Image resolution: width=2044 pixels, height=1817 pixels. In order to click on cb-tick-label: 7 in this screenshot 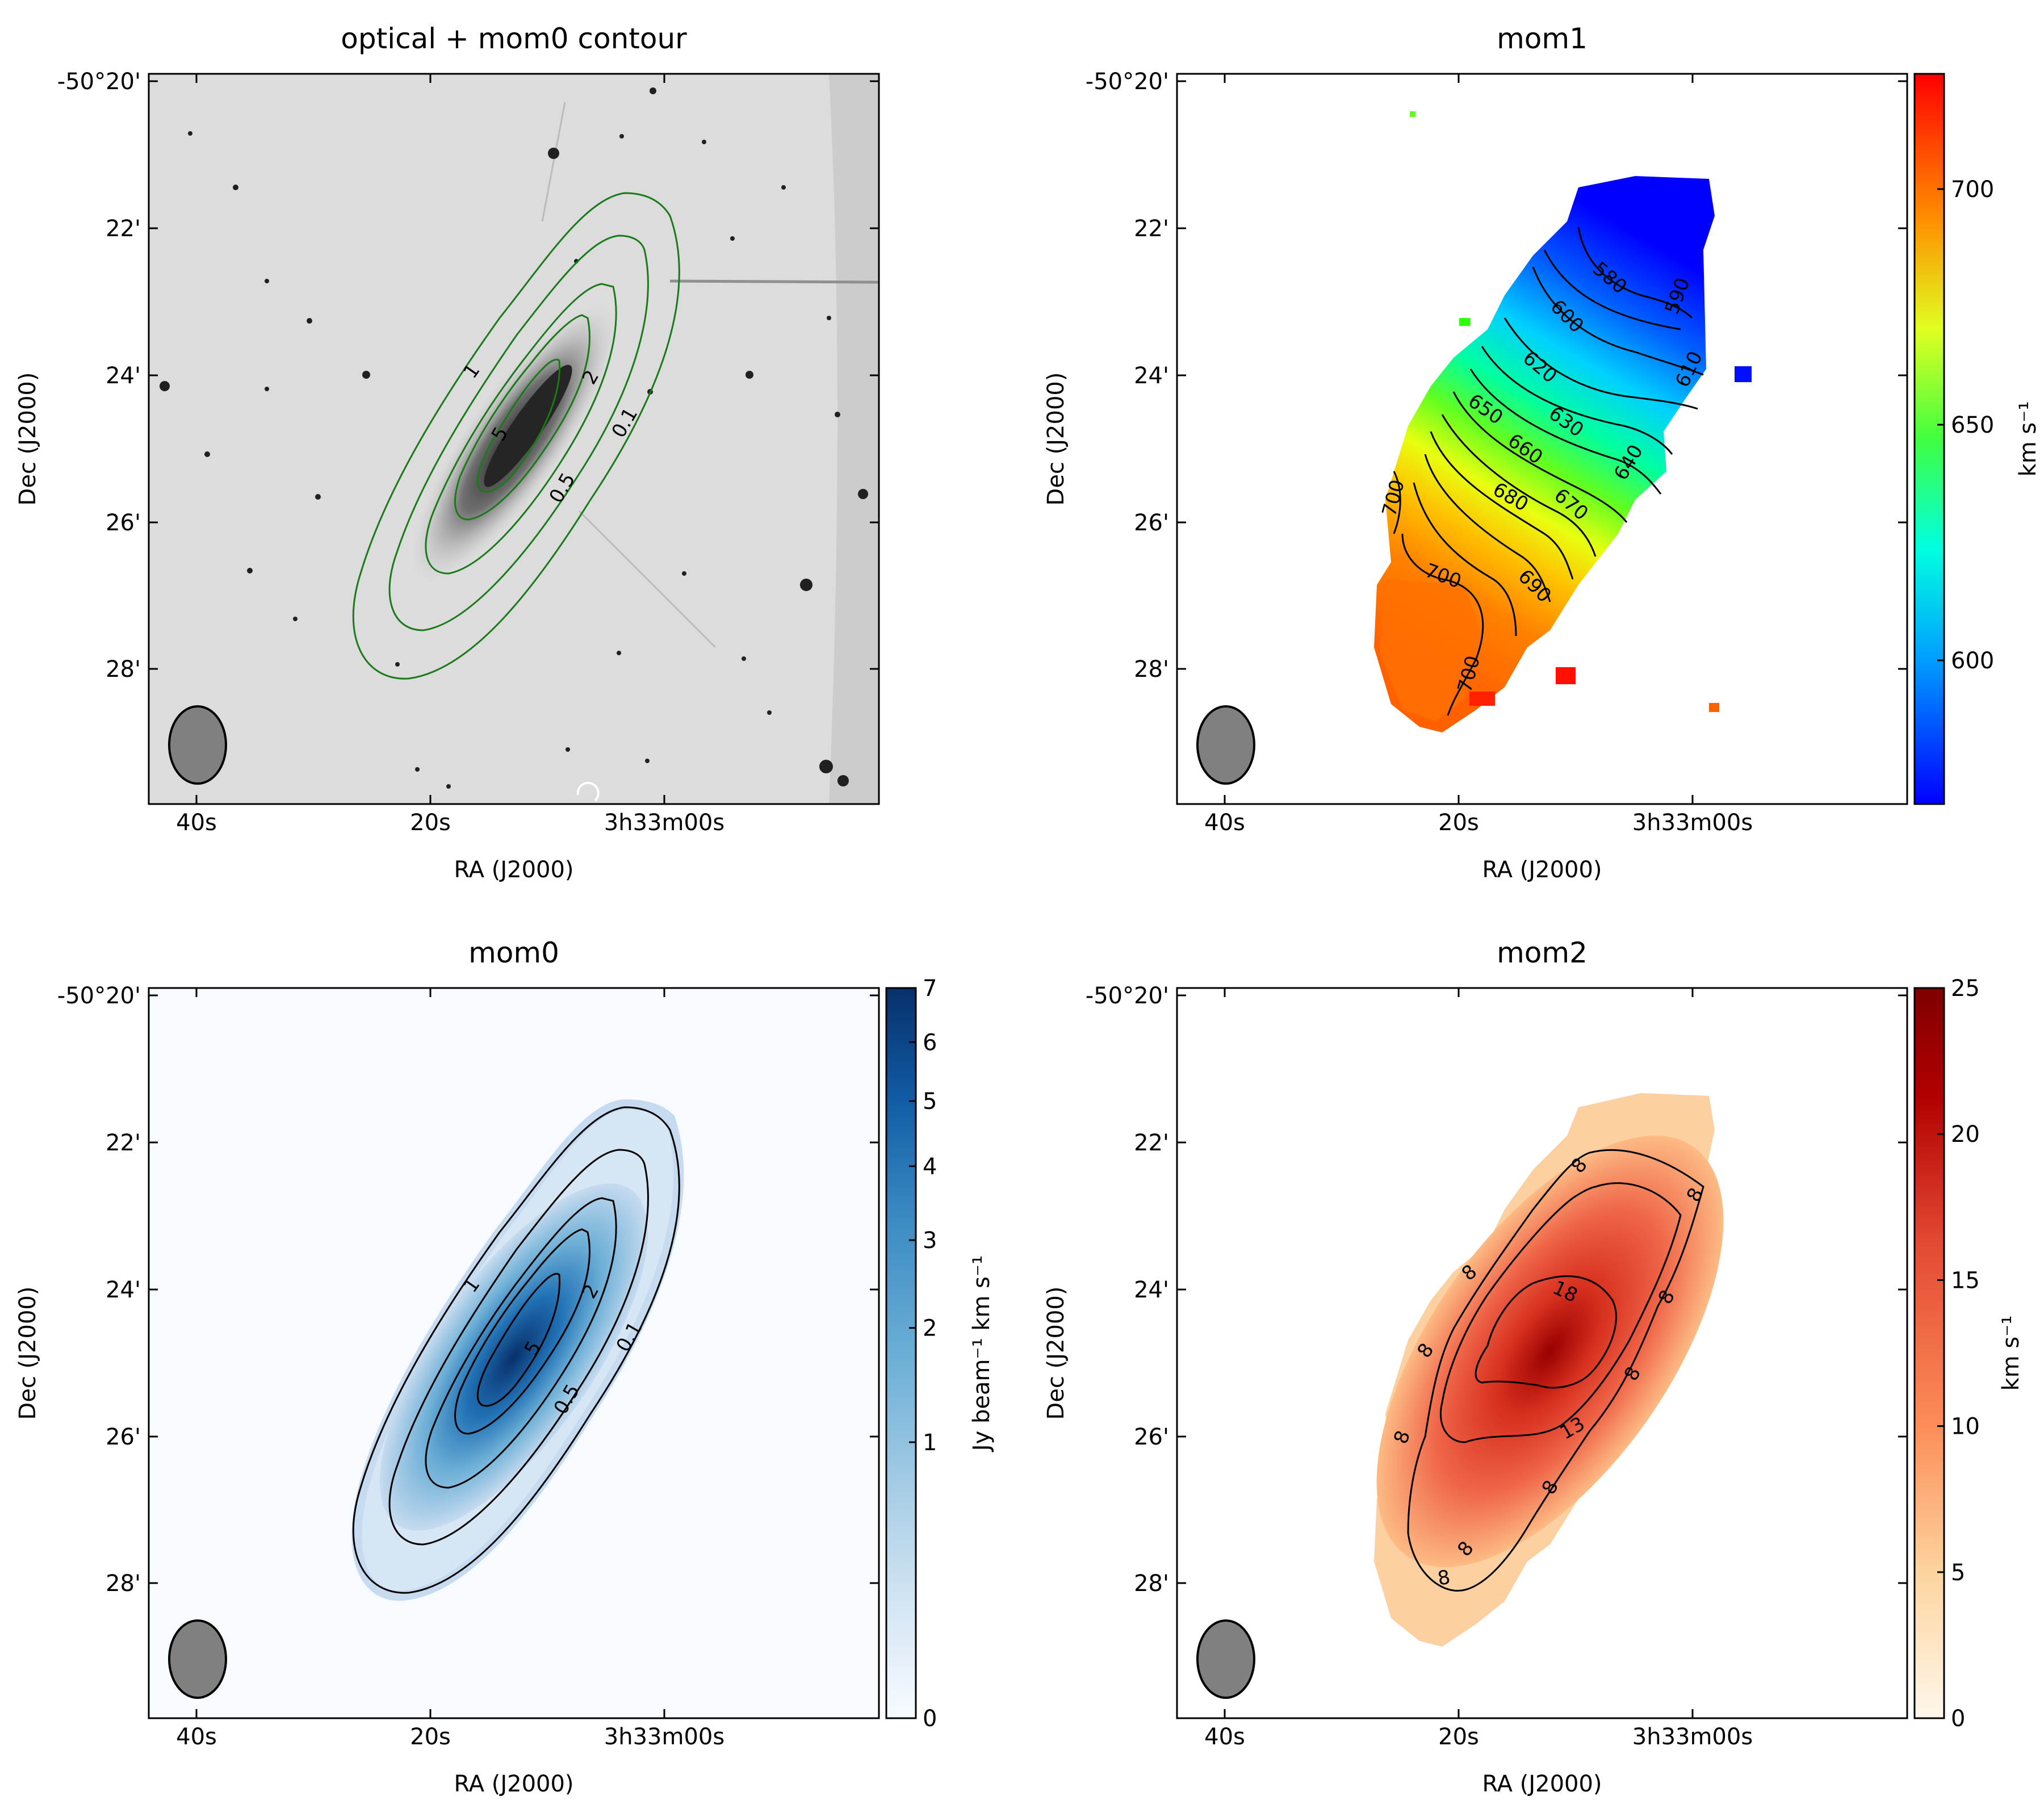, I will do `click(930, 989)`.